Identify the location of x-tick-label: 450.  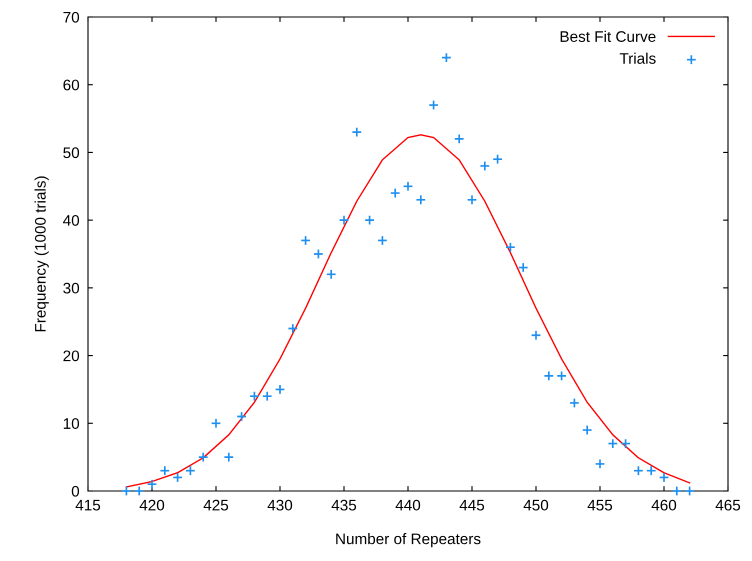
(536, 505).